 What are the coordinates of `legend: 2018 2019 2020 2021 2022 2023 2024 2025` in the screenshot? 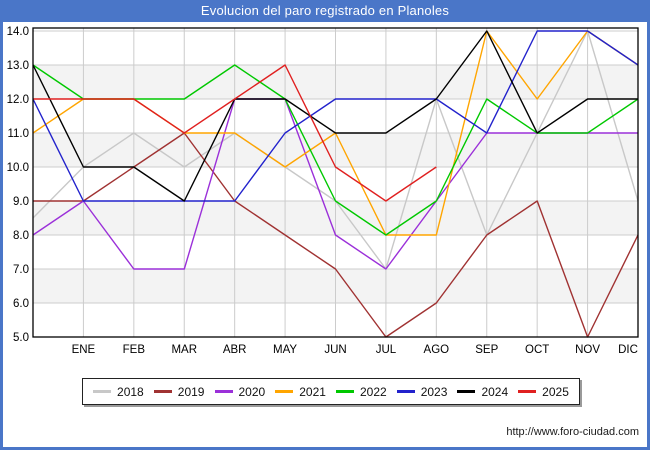 It's located at (331, 391).